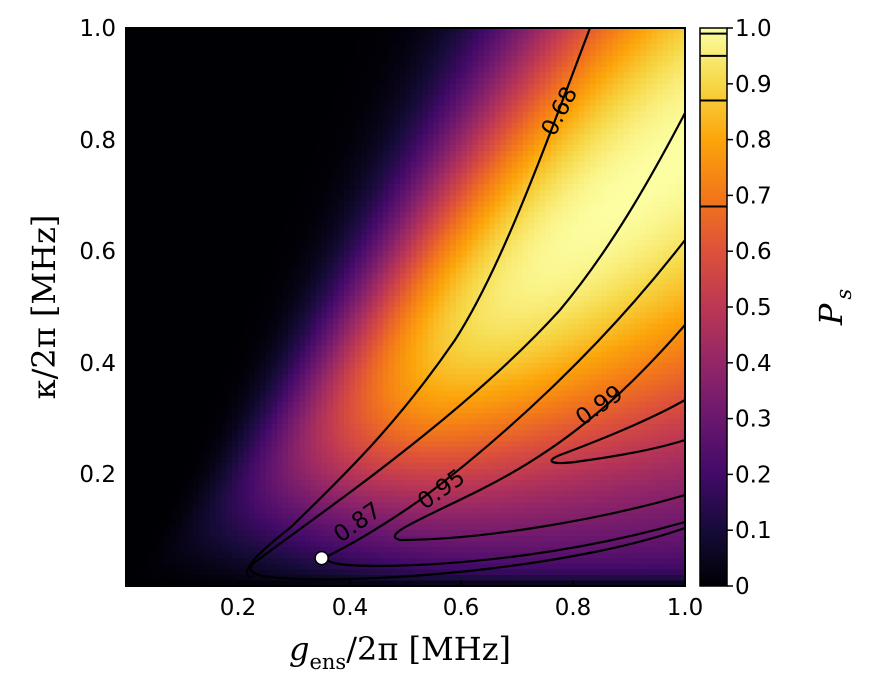  What do you see at coordinates (44, 307) in the screenshot?
I see `y-axis-label: κ/2π [MHz]` at bounding box center [44, 307].